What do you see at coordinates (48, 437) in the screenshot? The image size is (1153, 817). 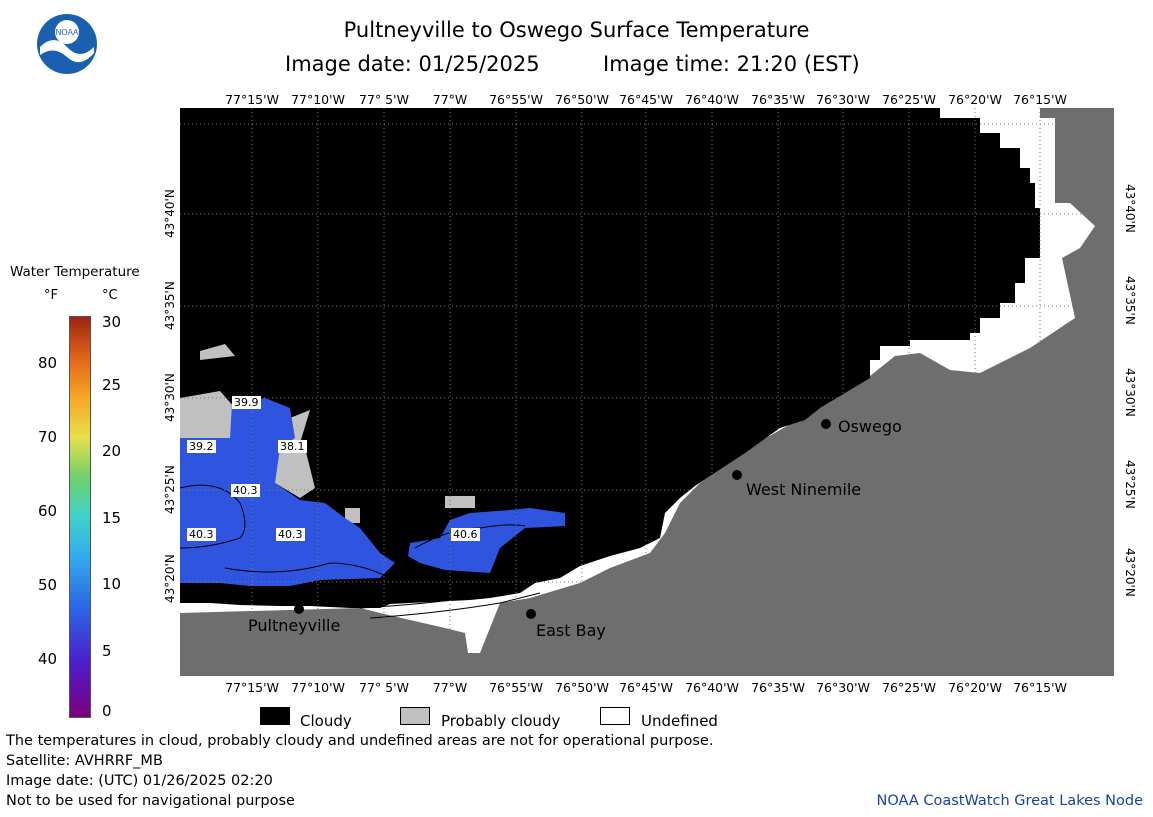 I see `colorbar-f-tick: 70` at bounding box center [48, 437].